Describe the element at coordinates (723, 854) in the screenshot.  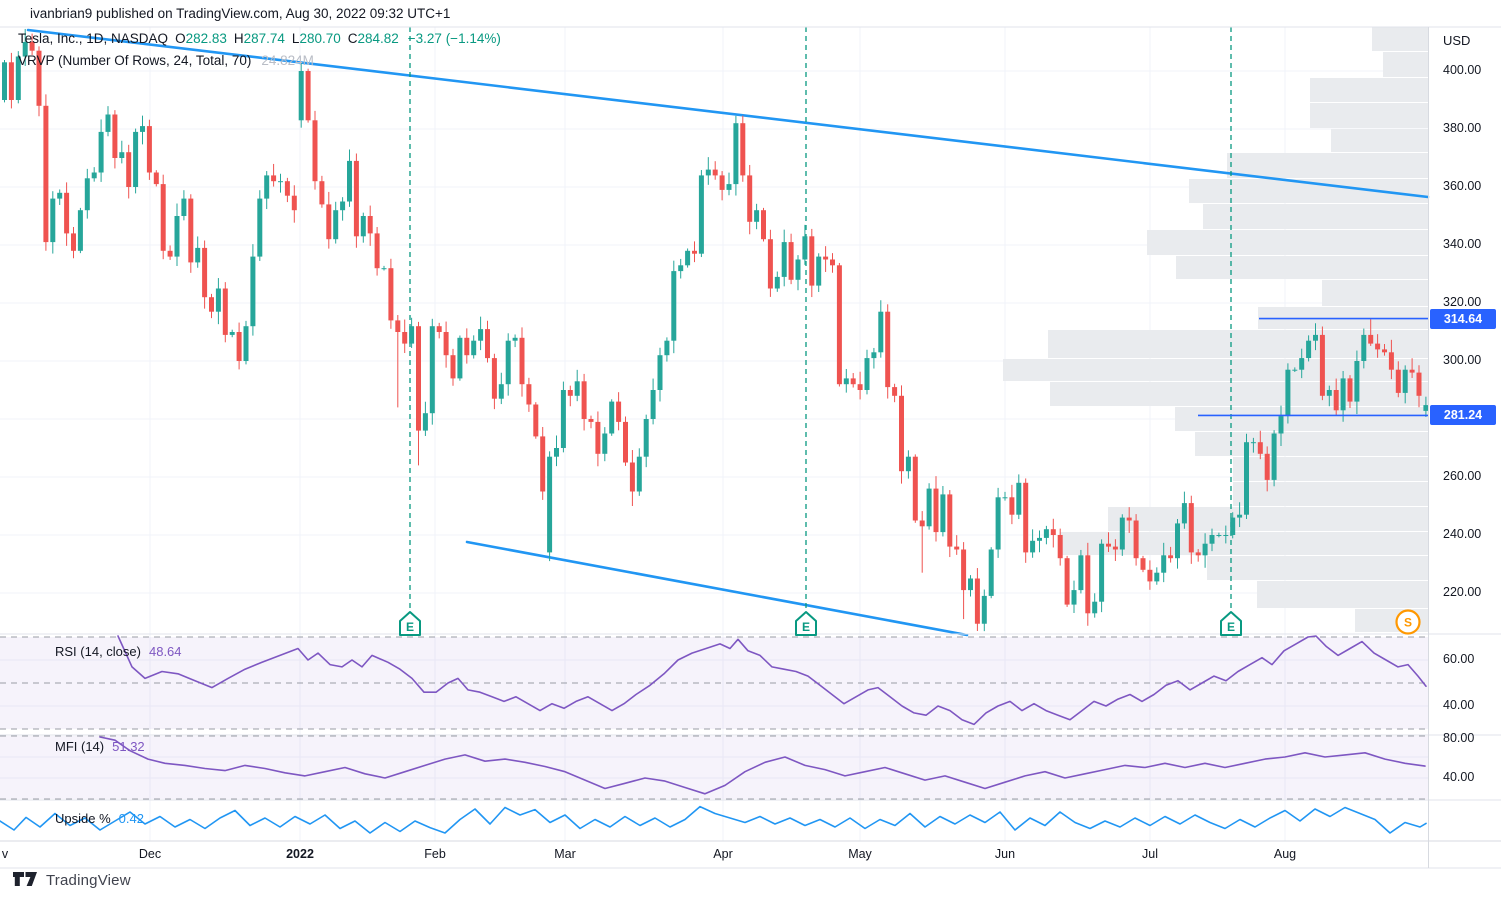
I see `time-tick-label: Apr` at that location.